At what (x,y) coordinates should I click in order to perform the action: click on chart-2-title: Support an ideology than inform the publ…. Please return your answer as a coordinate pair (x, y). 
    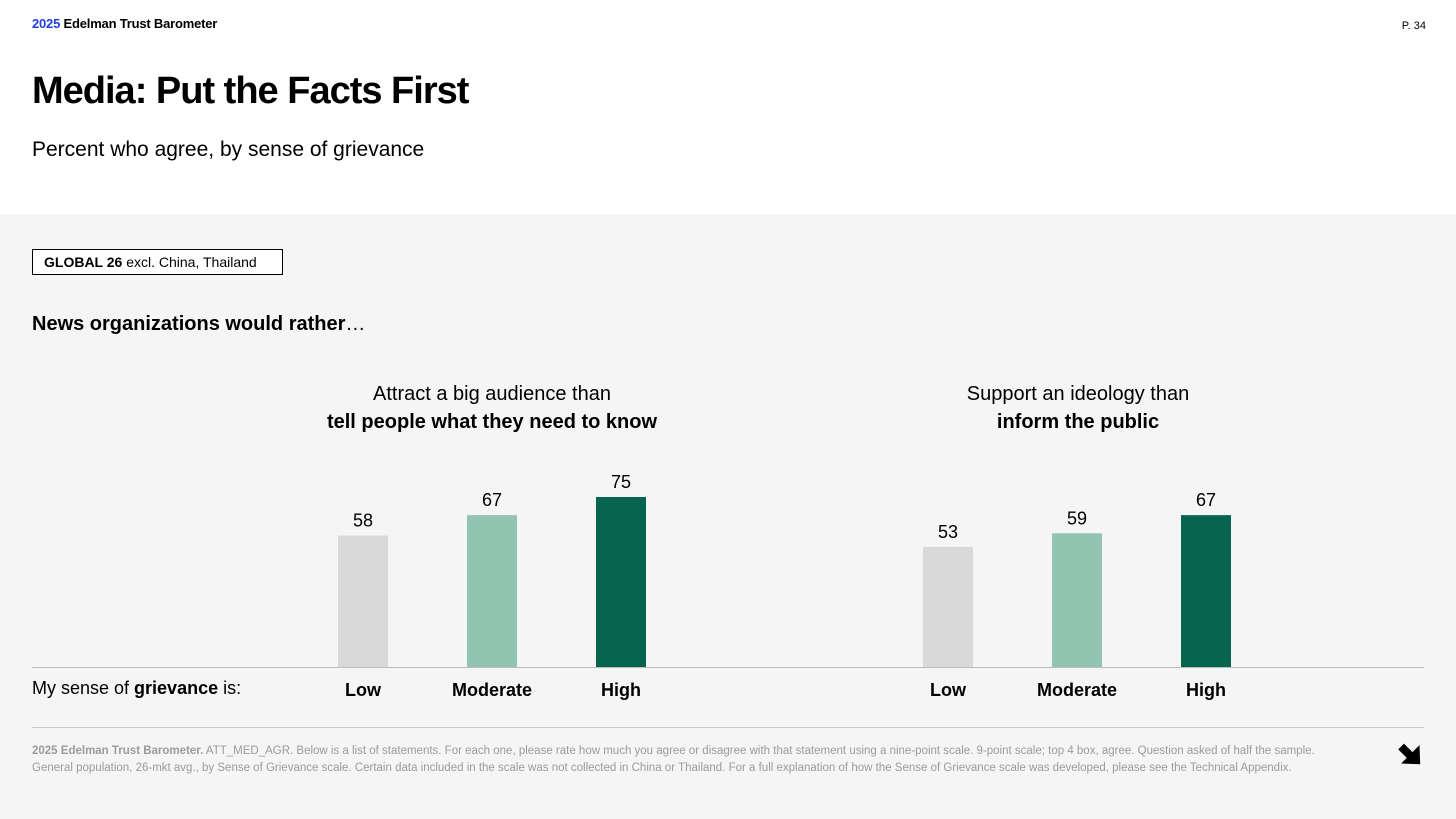
    Looking at the image, I should click on (1078, 408).